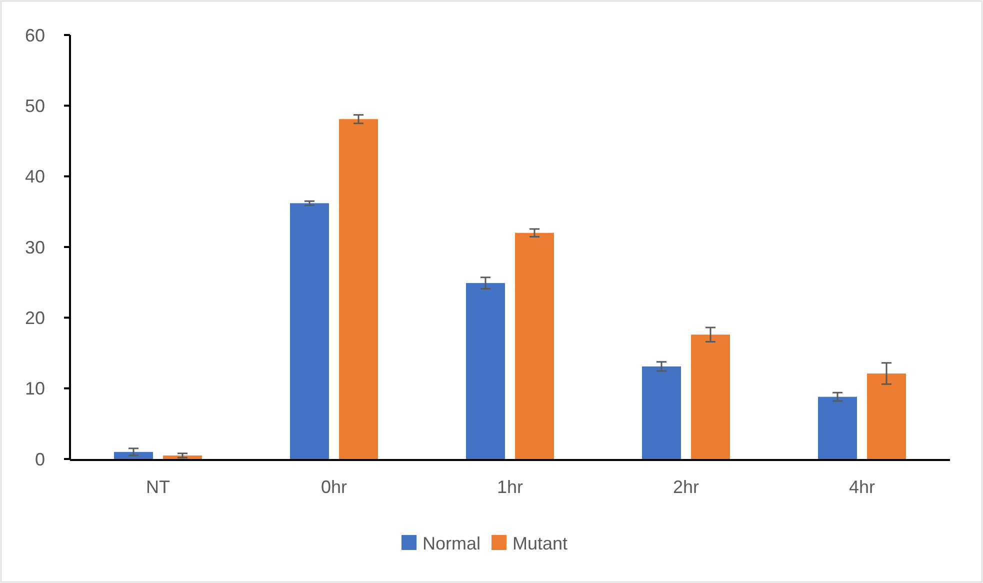 This screenshot has width=983, height=583. Describe the element at coordinates (158, 487) in the screenshot. I see `x-tick-label: NT` at that location.